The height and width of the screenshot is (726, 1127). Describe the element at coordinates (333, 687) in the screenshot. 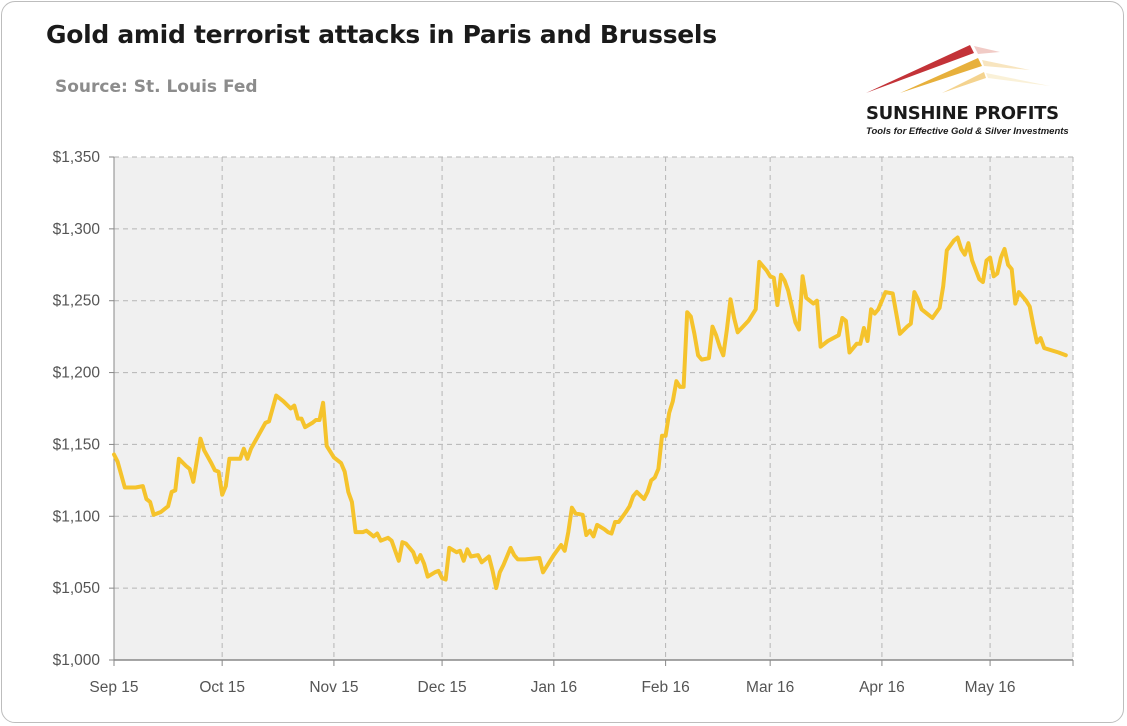

I see `x-tick-label: Nov 15` at that location.